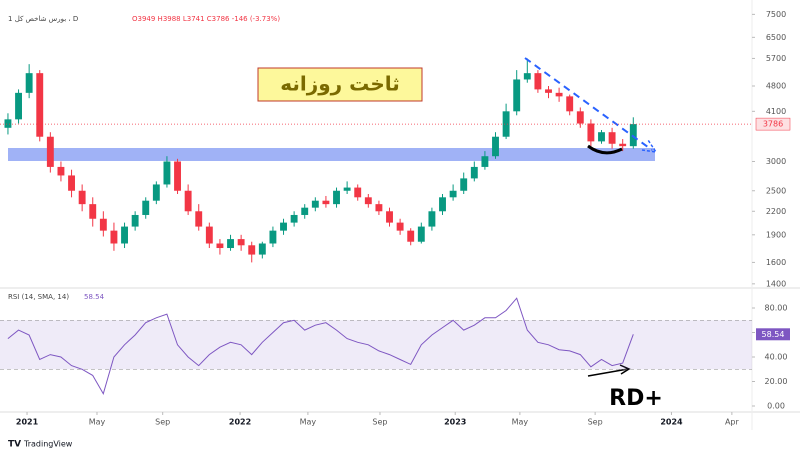 This screenshot has height=455, width=800. I want to click on y-tick-label: 40.00, so click(776, 357).